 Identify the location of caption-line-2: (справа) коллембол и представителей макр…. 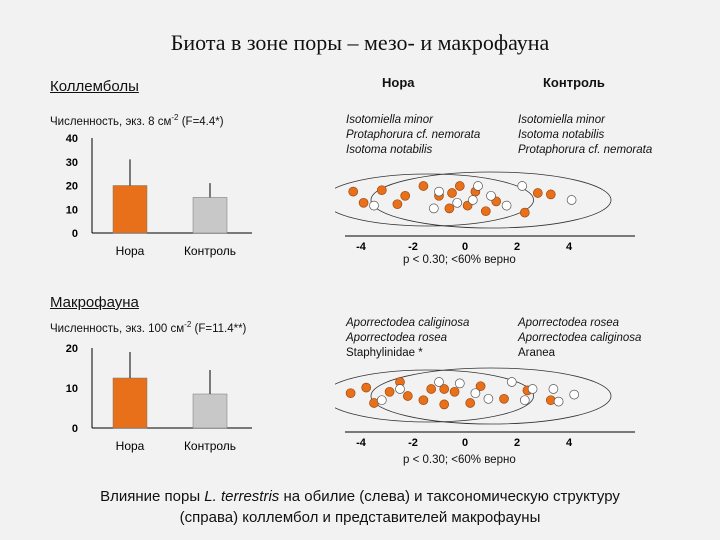
(360, 517).